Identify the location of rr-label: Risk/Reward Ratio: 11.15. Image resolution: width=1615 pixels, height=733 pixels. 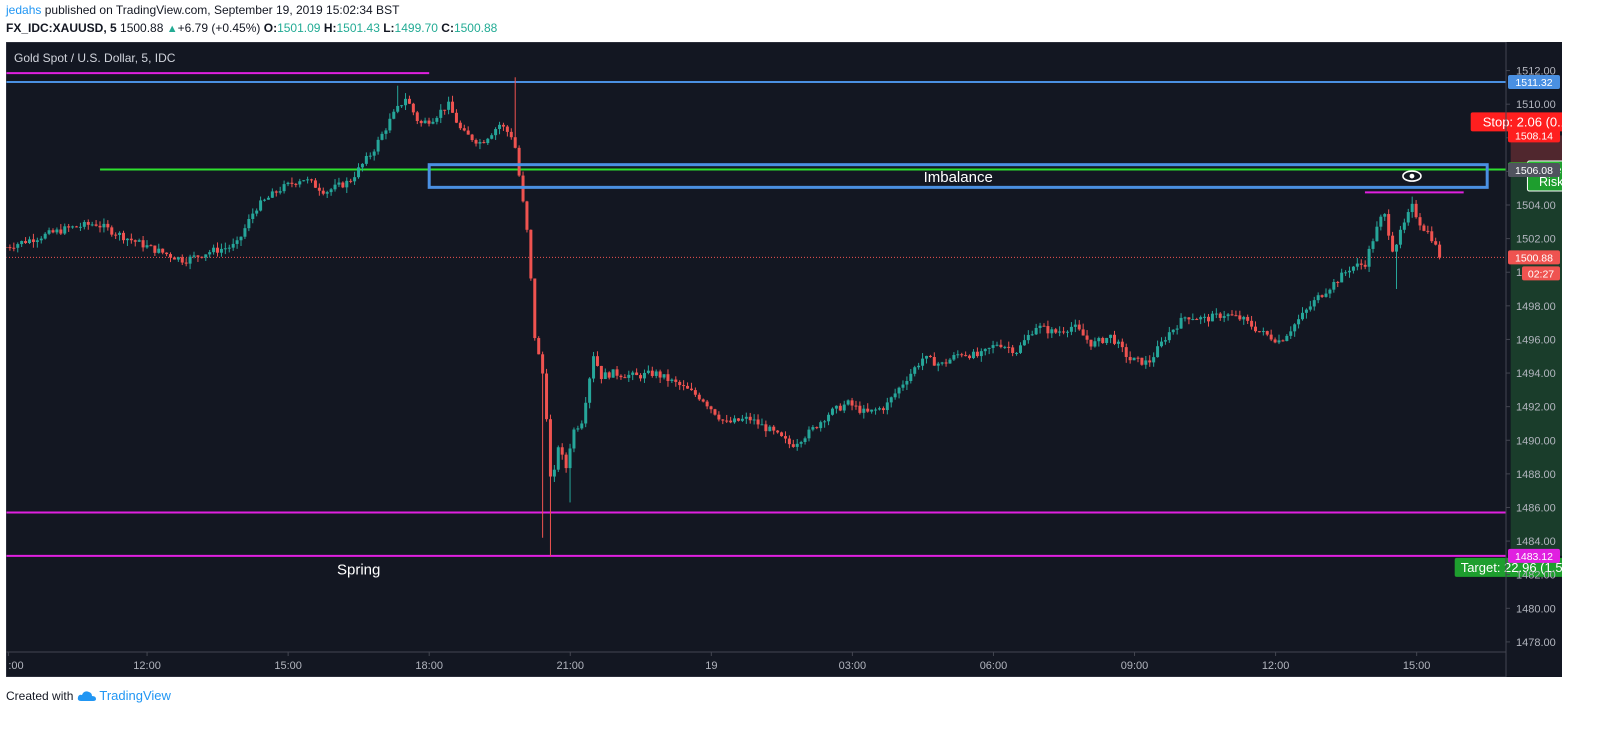
(1550, 182).